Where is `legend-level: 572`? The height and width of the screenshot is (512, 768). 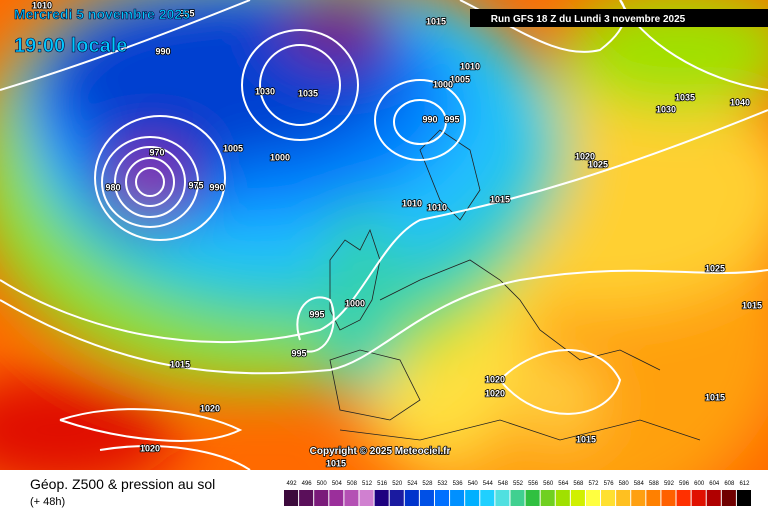
legend-level: 572 is located at coordinates (593, 484).